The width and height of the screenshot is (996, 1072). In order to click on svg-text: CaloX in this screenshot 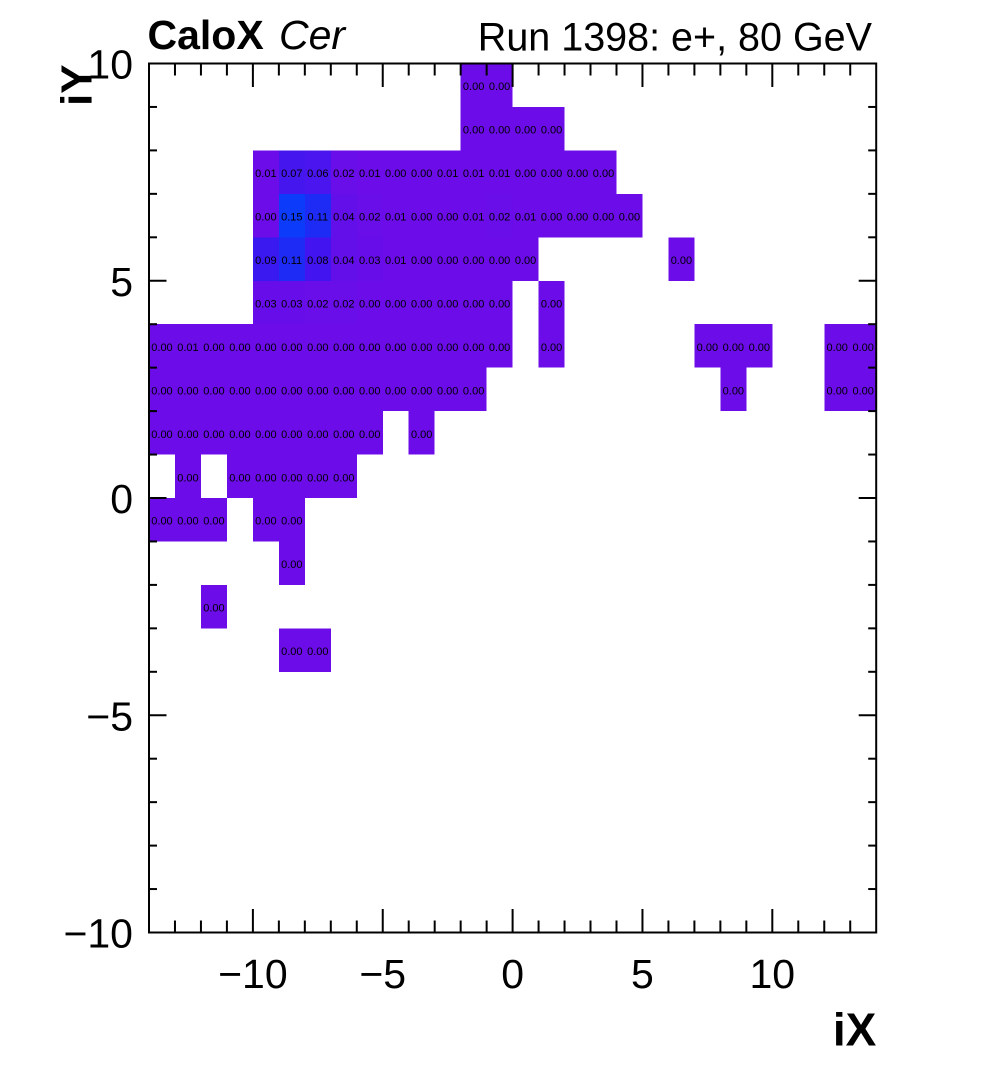, I will do `click(206, 35)`.